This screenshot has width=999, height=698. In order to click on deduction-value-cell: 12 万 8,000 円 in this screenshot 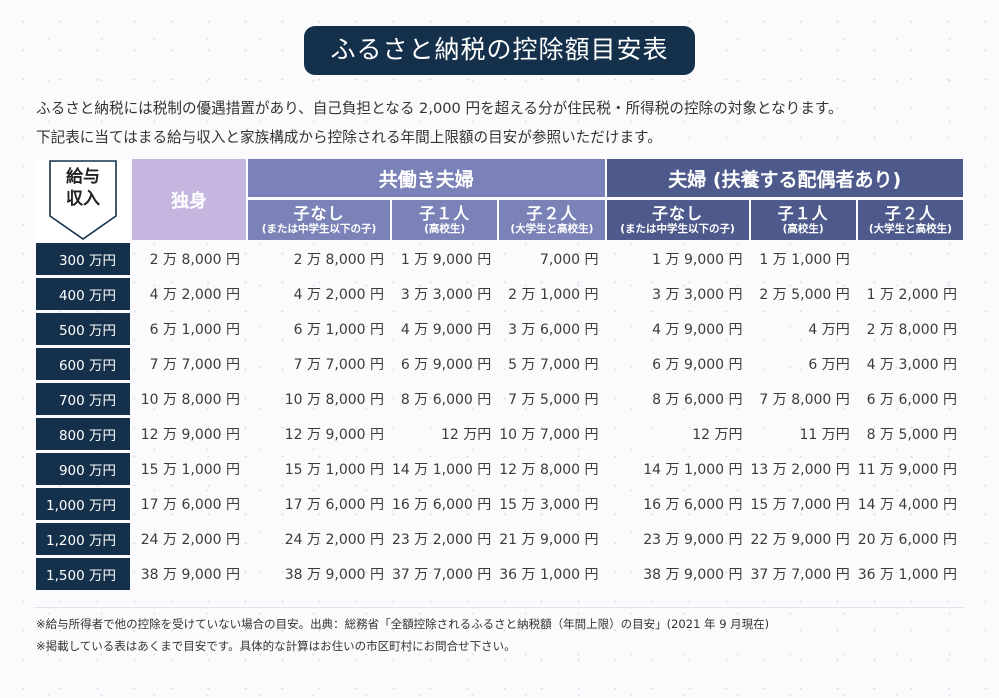, I will do `click(549, 470)`.